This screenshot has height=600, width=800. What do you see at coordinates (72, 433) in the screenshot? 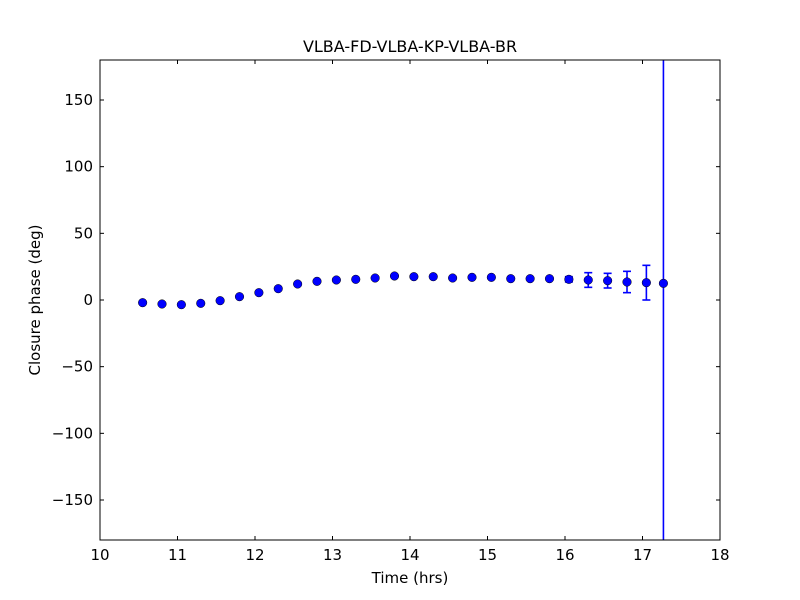
I see `y-tick-label: −100` at bounding box center [72, 433].